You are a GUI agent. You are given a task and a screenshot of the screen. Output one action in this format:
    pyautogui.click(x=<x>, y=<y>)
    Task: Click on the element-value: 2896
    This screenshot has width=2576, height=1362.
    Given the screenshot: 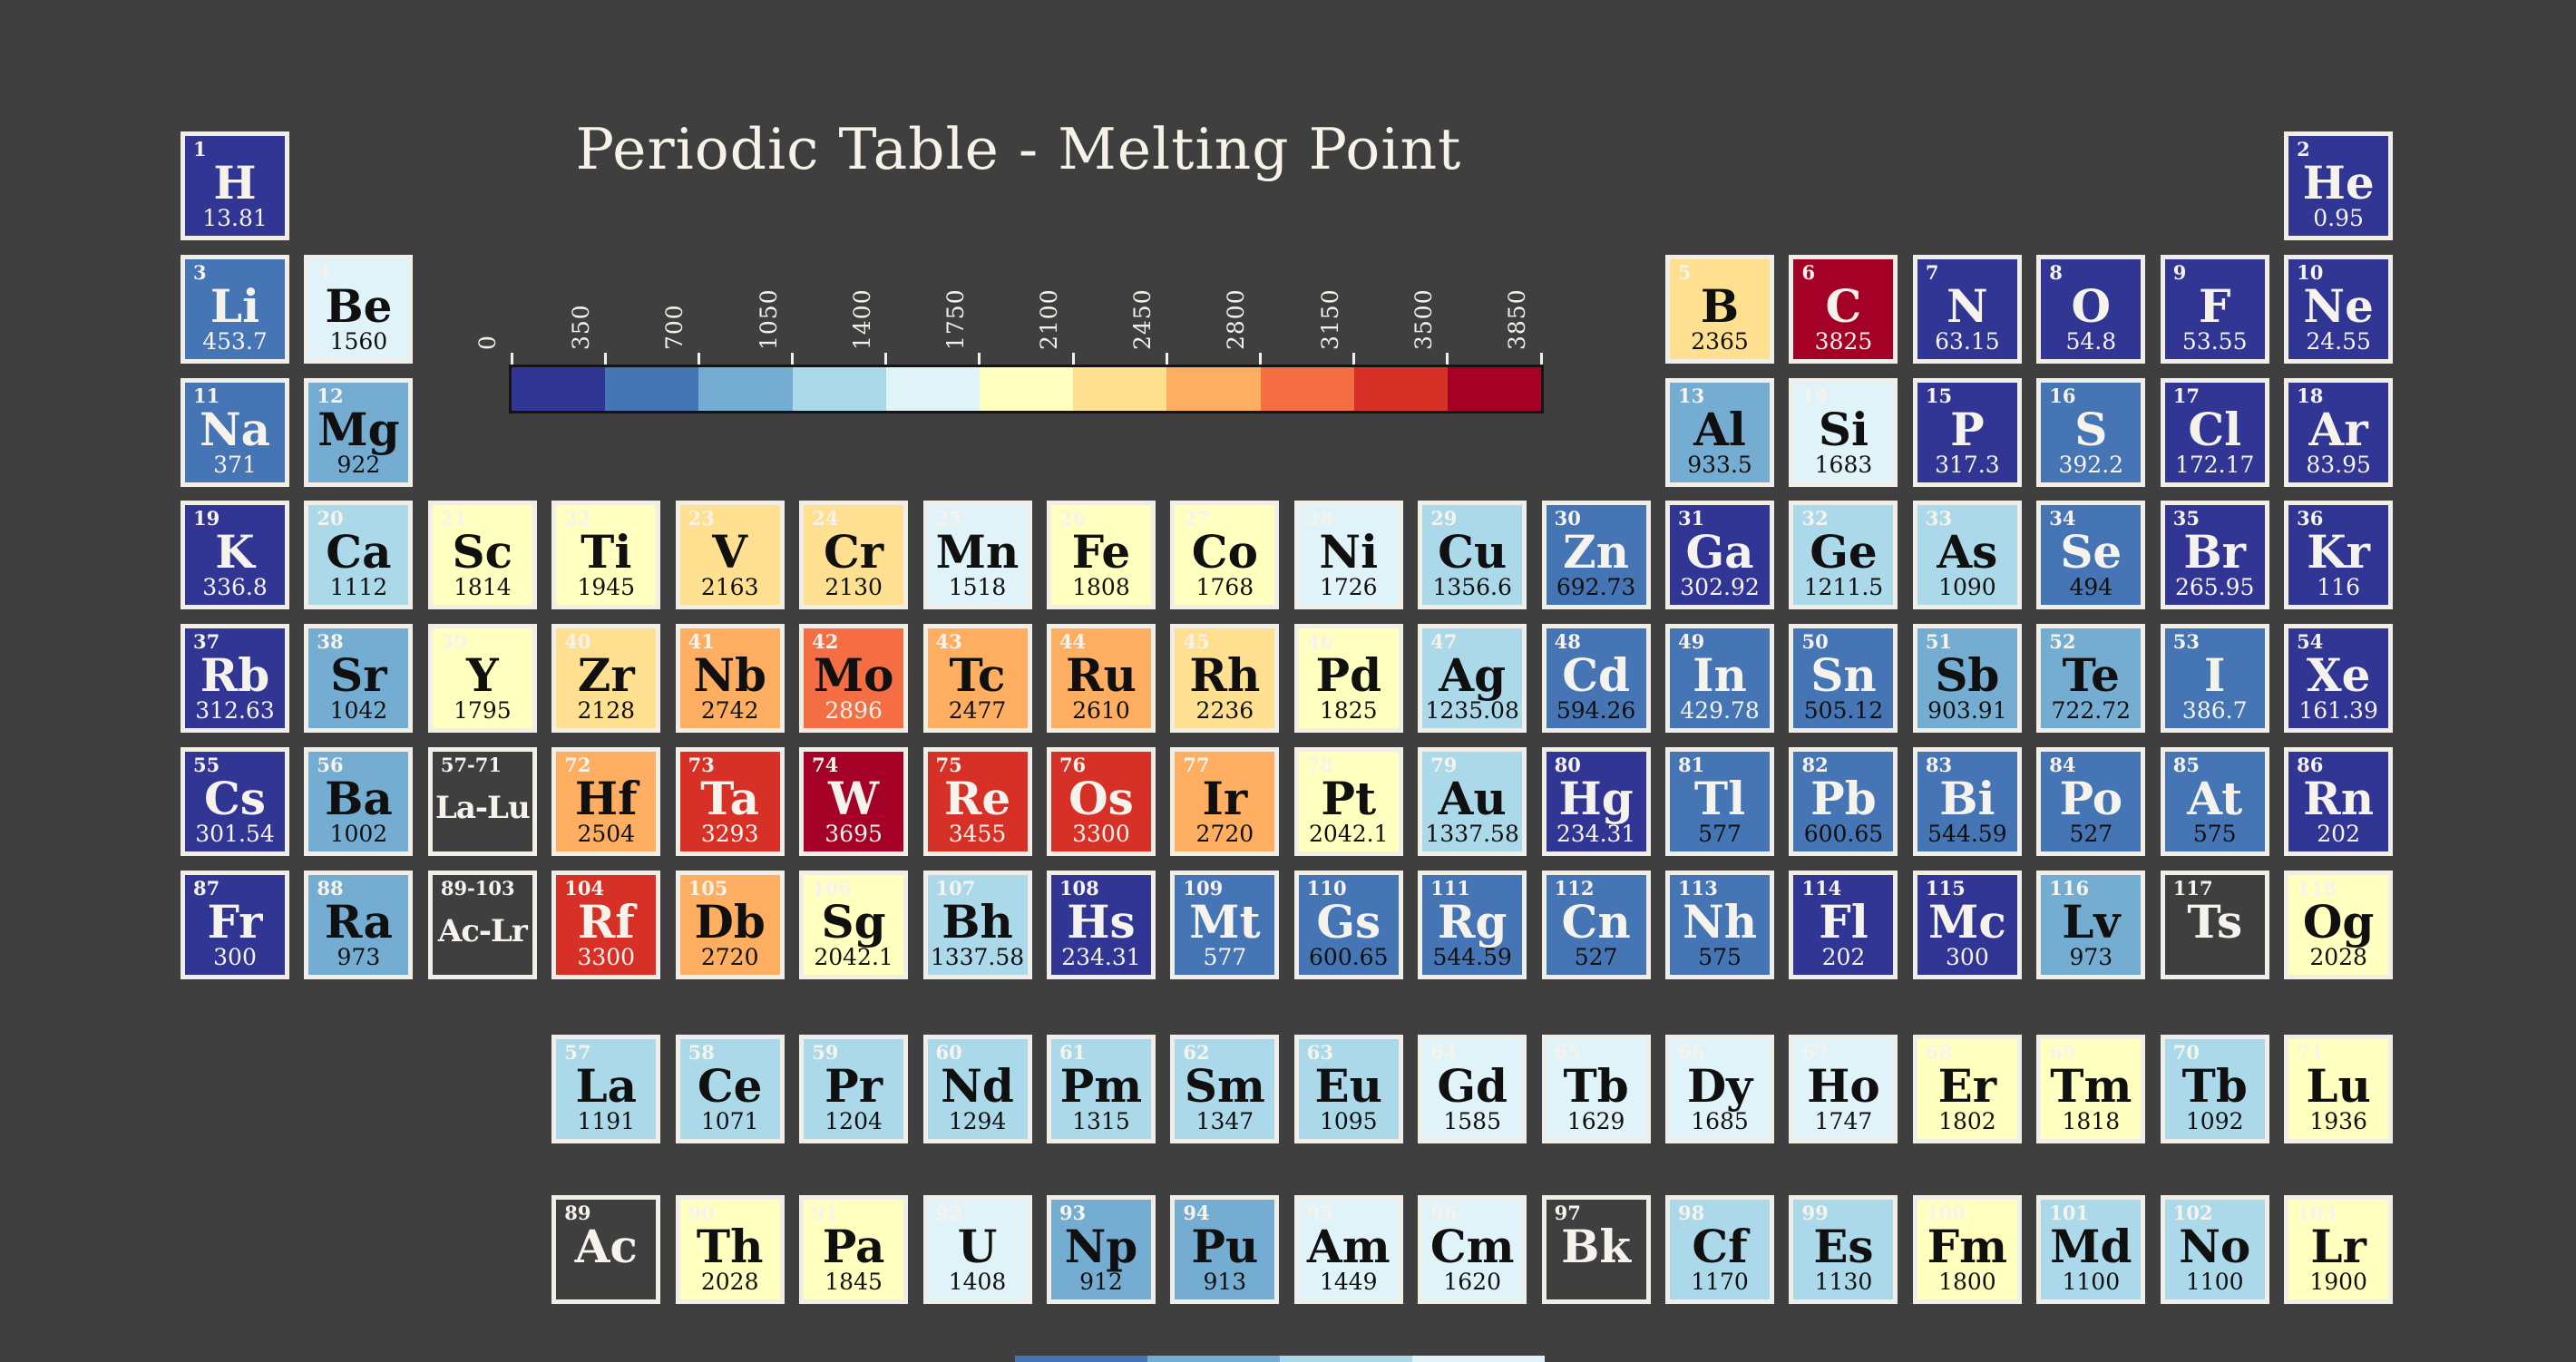 What is the action you would take?
    pyautogui.click(x=854, y=710)
    